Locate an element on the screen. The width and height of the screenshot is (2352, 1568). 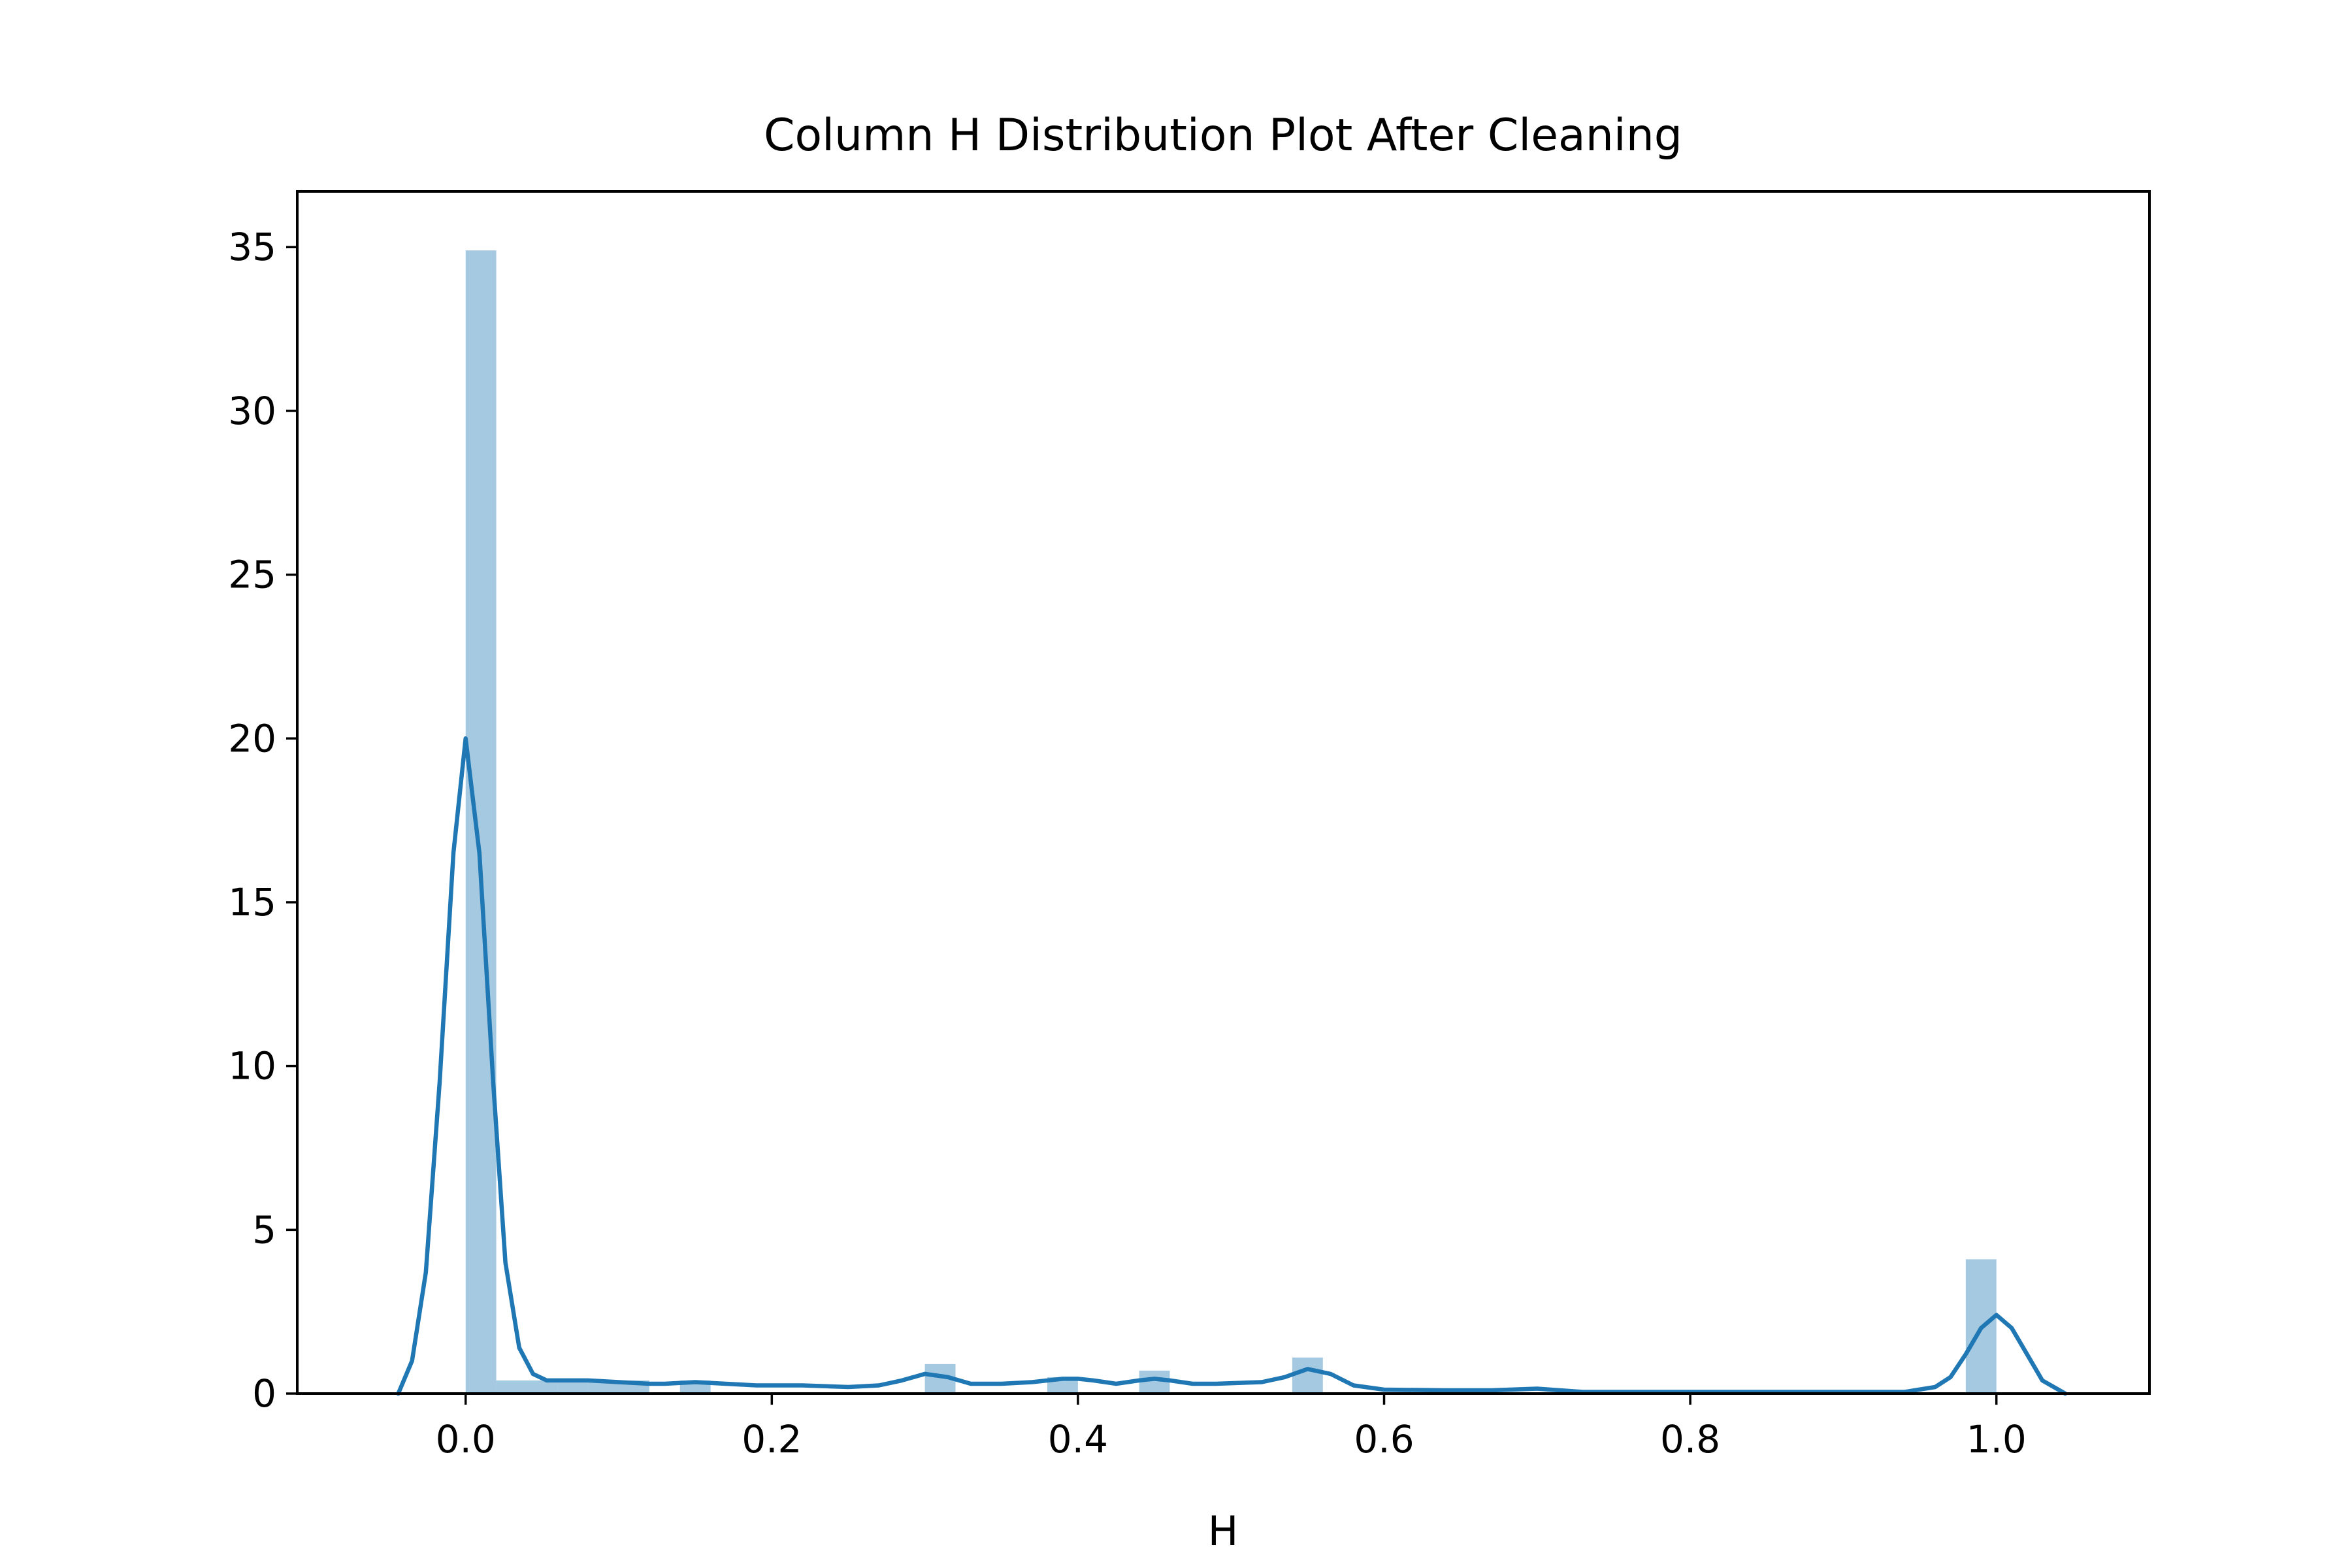
x-tick-label: 0.4 is located at coordinates (1078, 1439).